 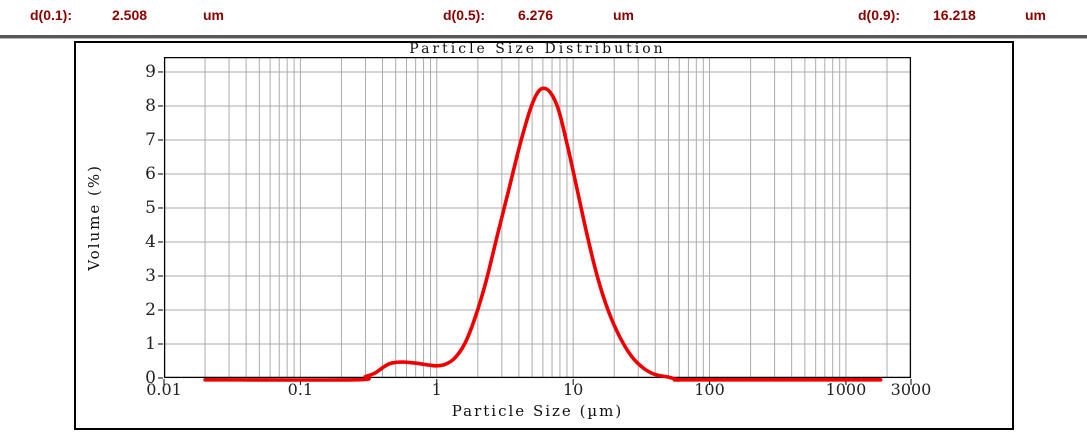 What do you see at coordinates (51, 15) in the screenshot?
I see `d01-label: d(0.1):` at bounding box center [51, 15].